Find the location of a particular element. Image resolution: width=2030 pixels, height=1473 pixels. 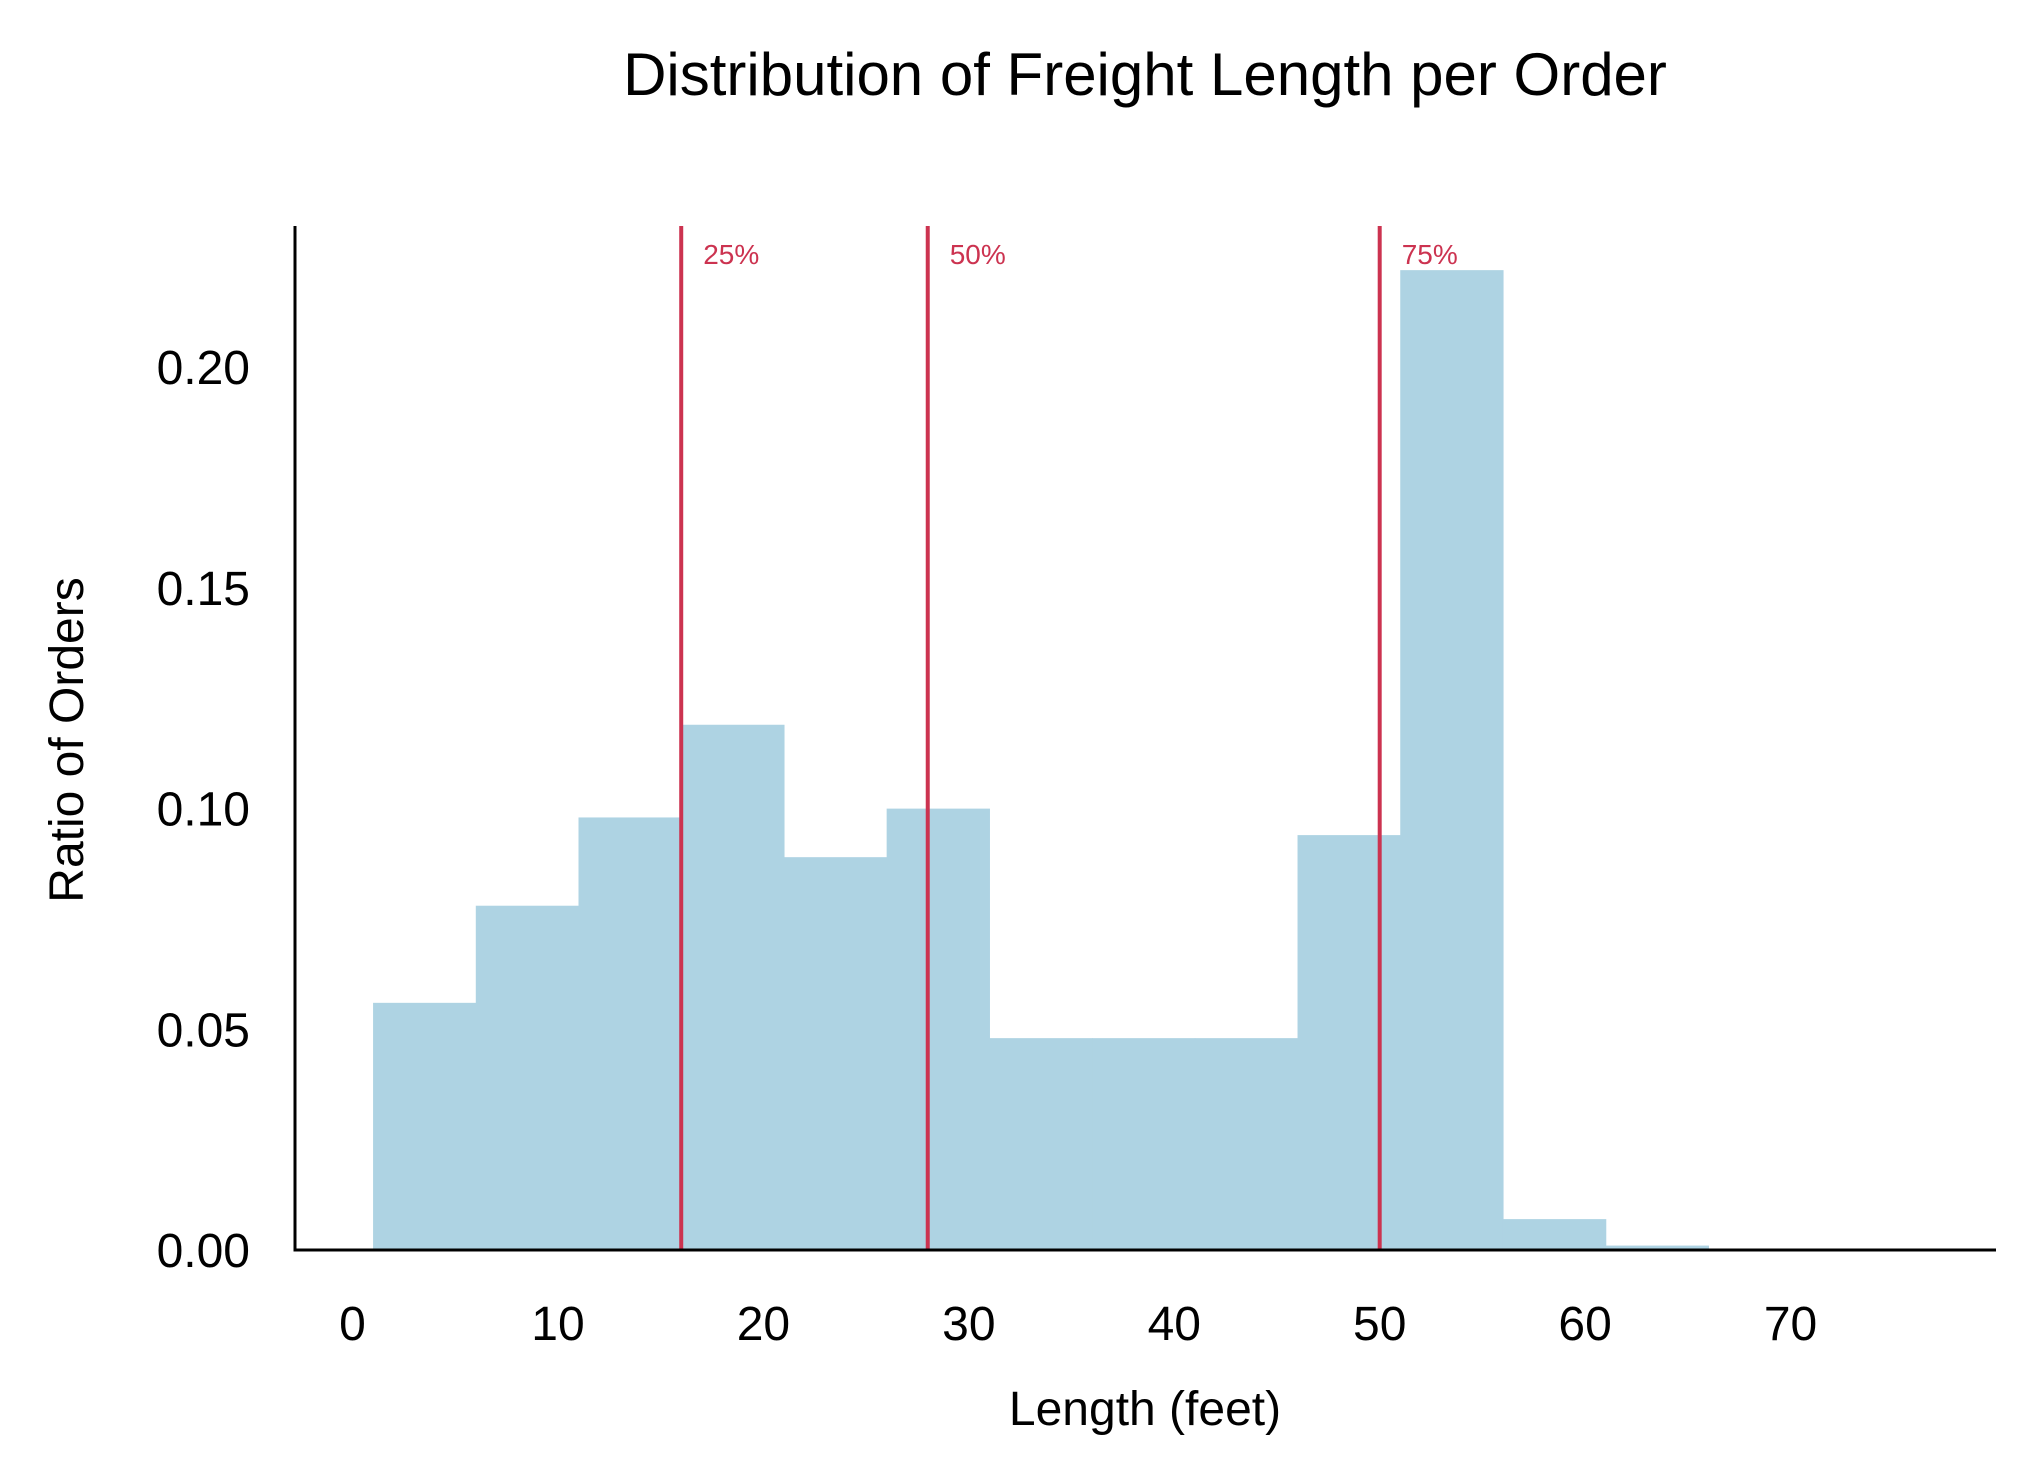

x-axis-label: Length (feet) is located at coordinates (1145, 1409).